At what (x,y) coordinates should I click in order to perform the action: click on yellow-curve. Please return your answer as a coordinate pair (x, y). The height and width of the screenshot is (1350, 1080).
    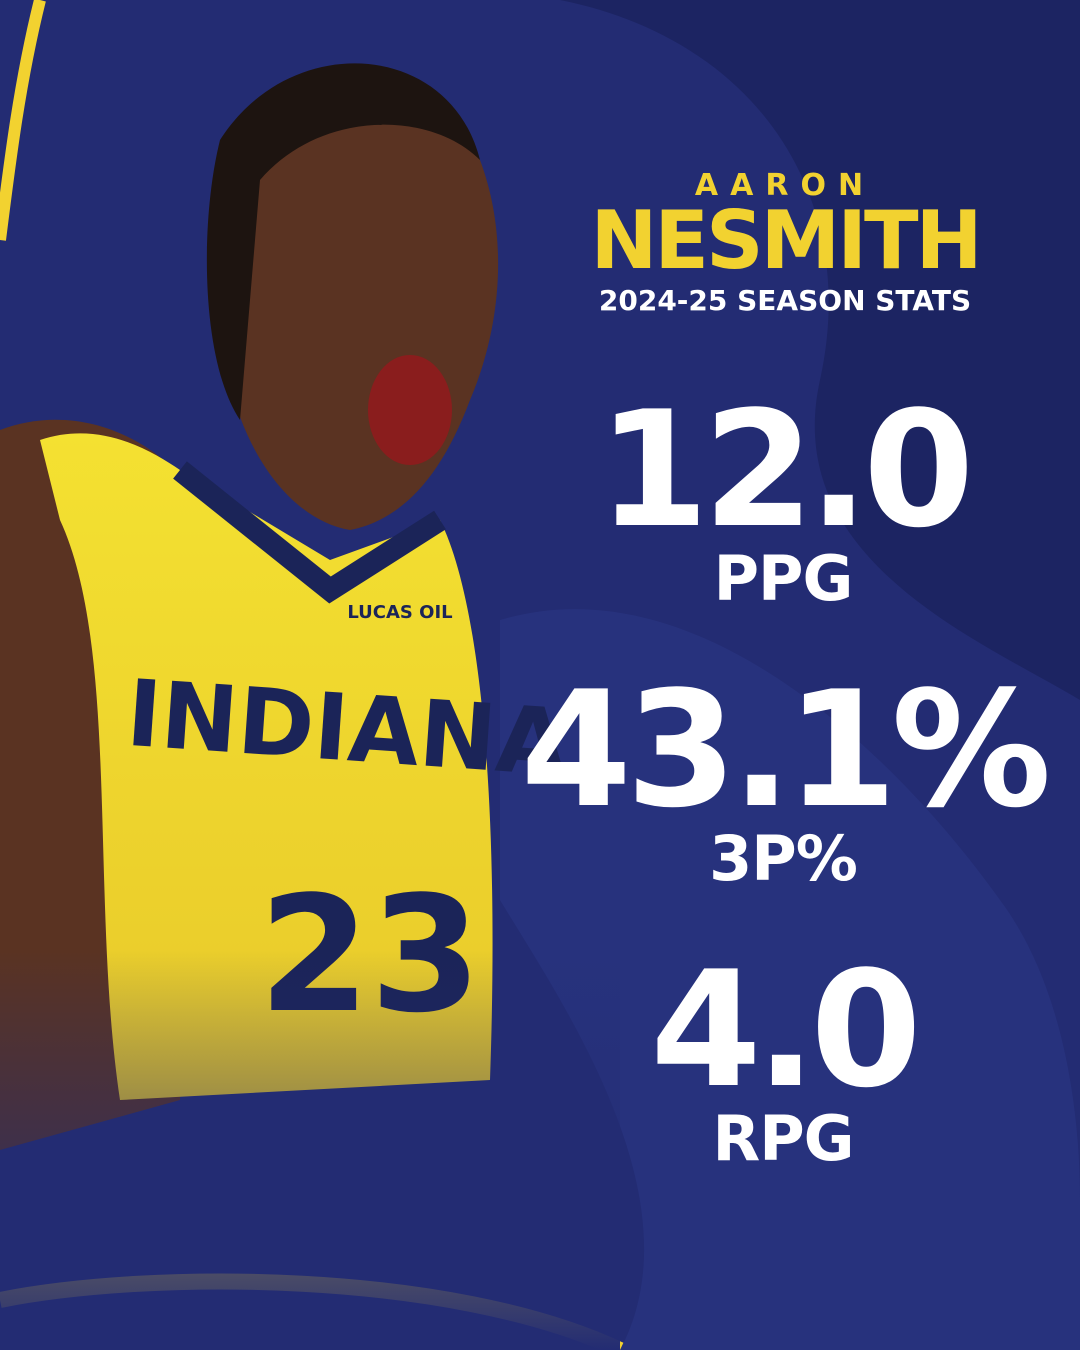
    Looking at the image, I should click on (23, 120).